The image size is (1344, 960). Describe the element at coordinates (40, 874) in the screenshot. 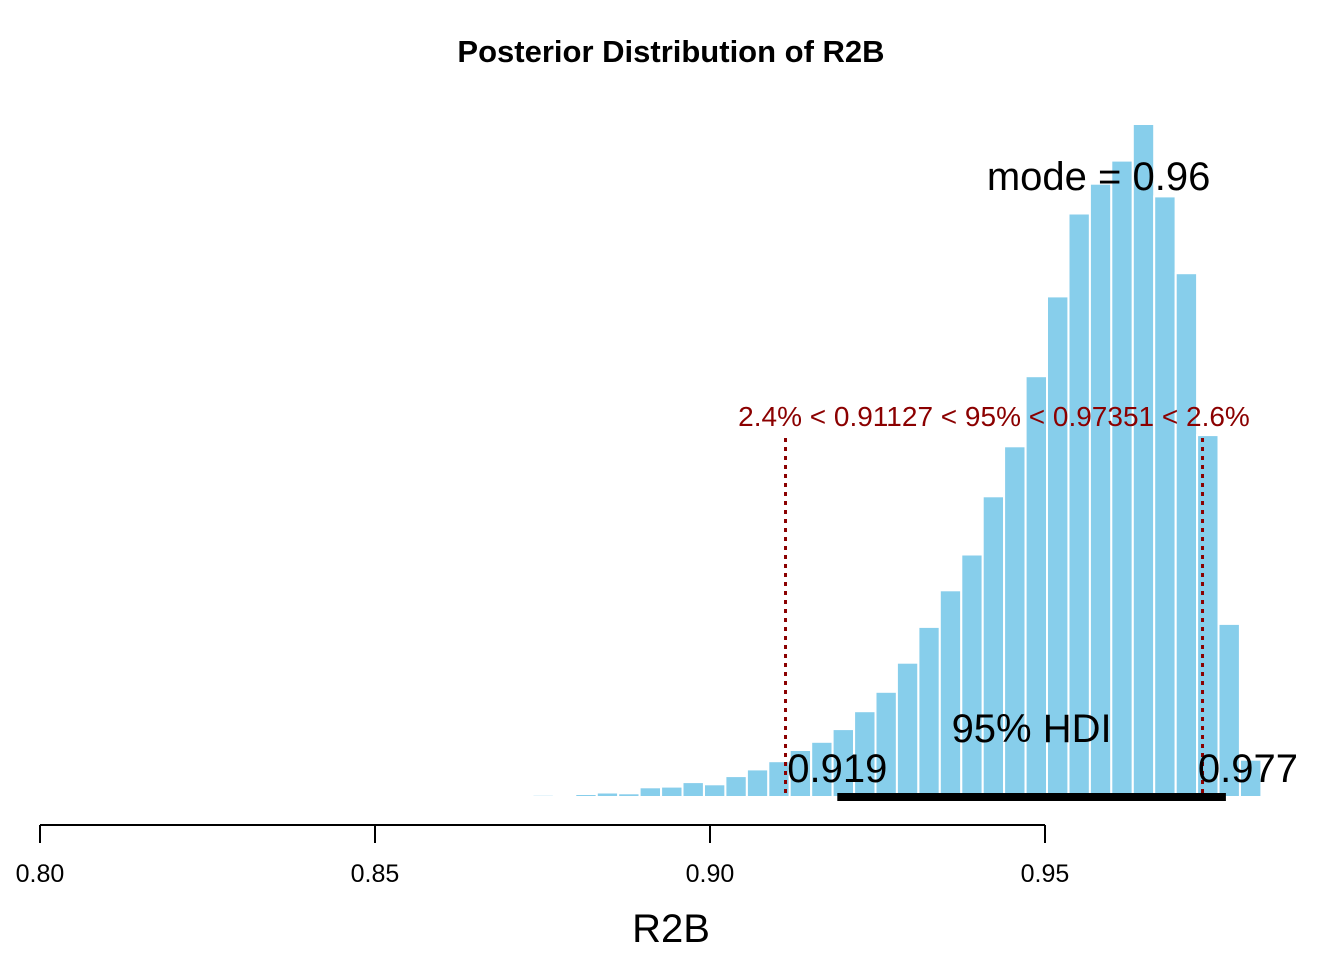

I see `x-tick-label: 0.80` at that location.